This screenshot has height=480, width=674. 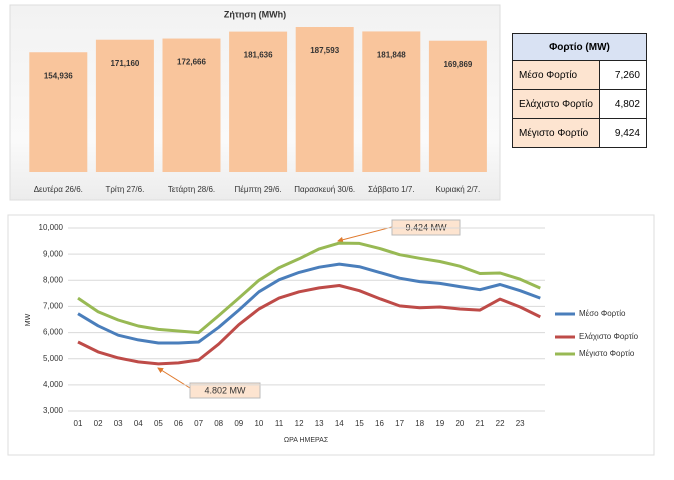 I want to click on data-label: 187,593, so click(x=324, y=50).